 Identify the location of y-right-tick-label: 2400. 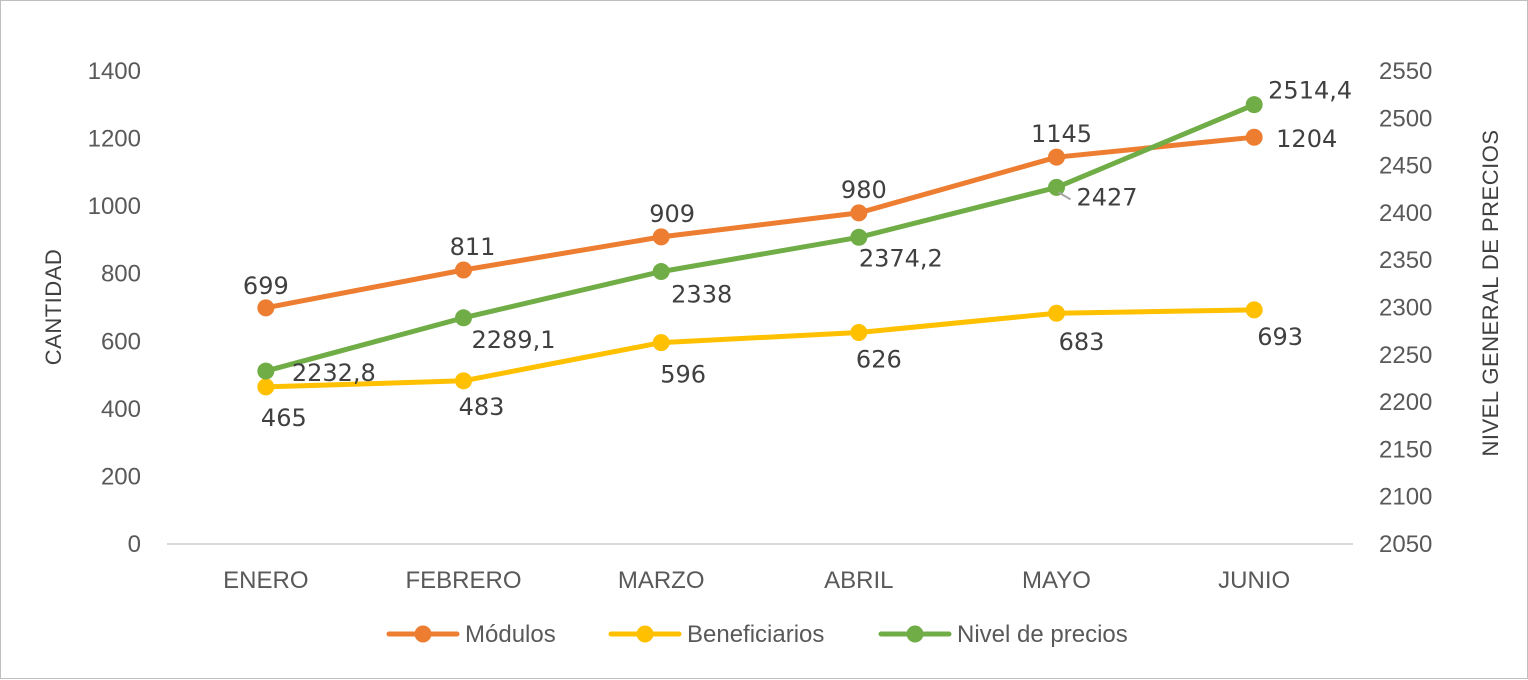
(1405, 213).